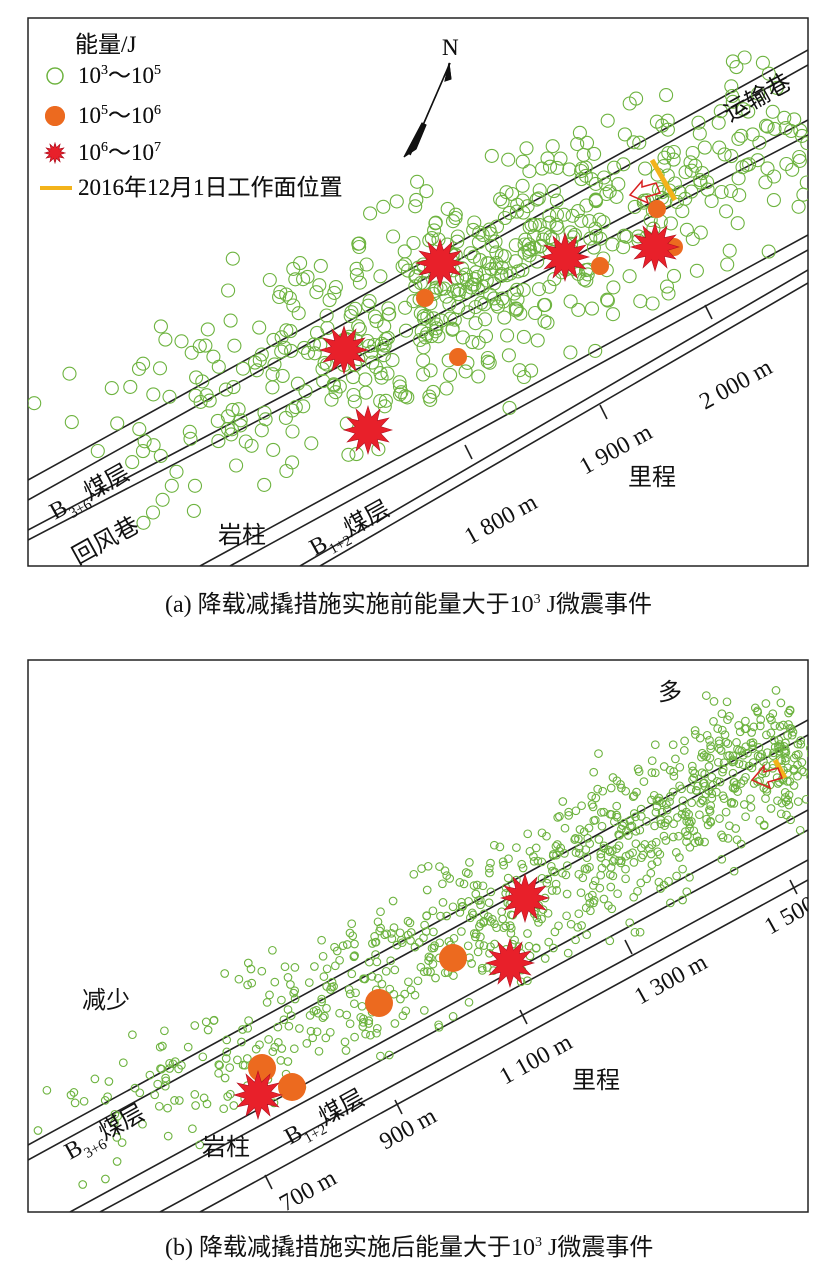 This screenshot has height=1280, width=837. I want to click on text-part: ～10, so click(131, 152).